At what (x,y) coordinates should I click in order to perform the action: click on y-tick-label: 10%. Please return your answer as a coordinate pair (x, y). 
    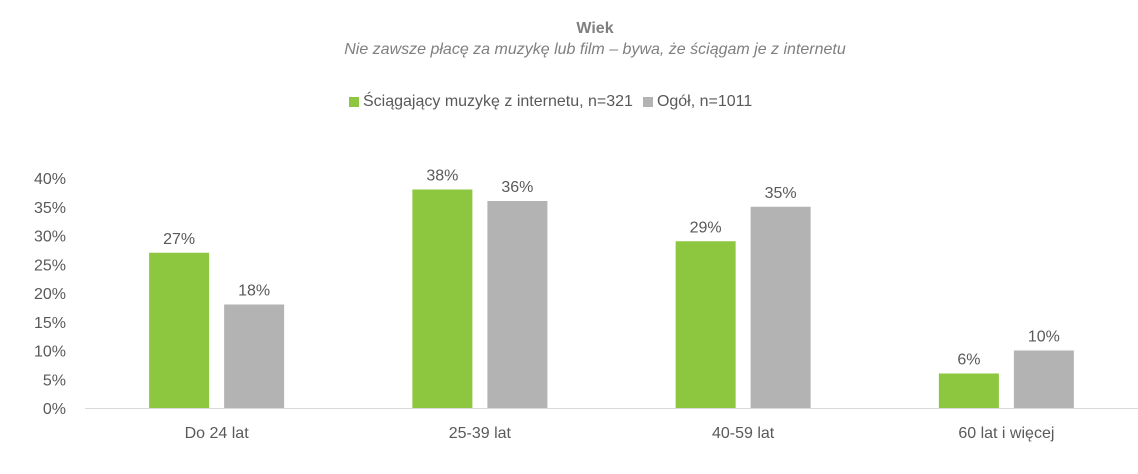
    Looking at the image, I should click on (50, 352).